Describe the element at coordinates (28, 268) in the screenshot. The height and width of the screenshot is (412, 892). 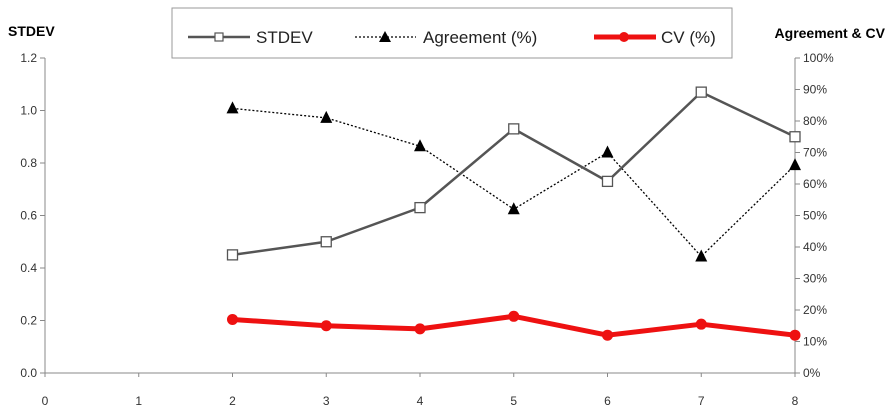
I see `left-axis-tick-label: 0.4` at that location.